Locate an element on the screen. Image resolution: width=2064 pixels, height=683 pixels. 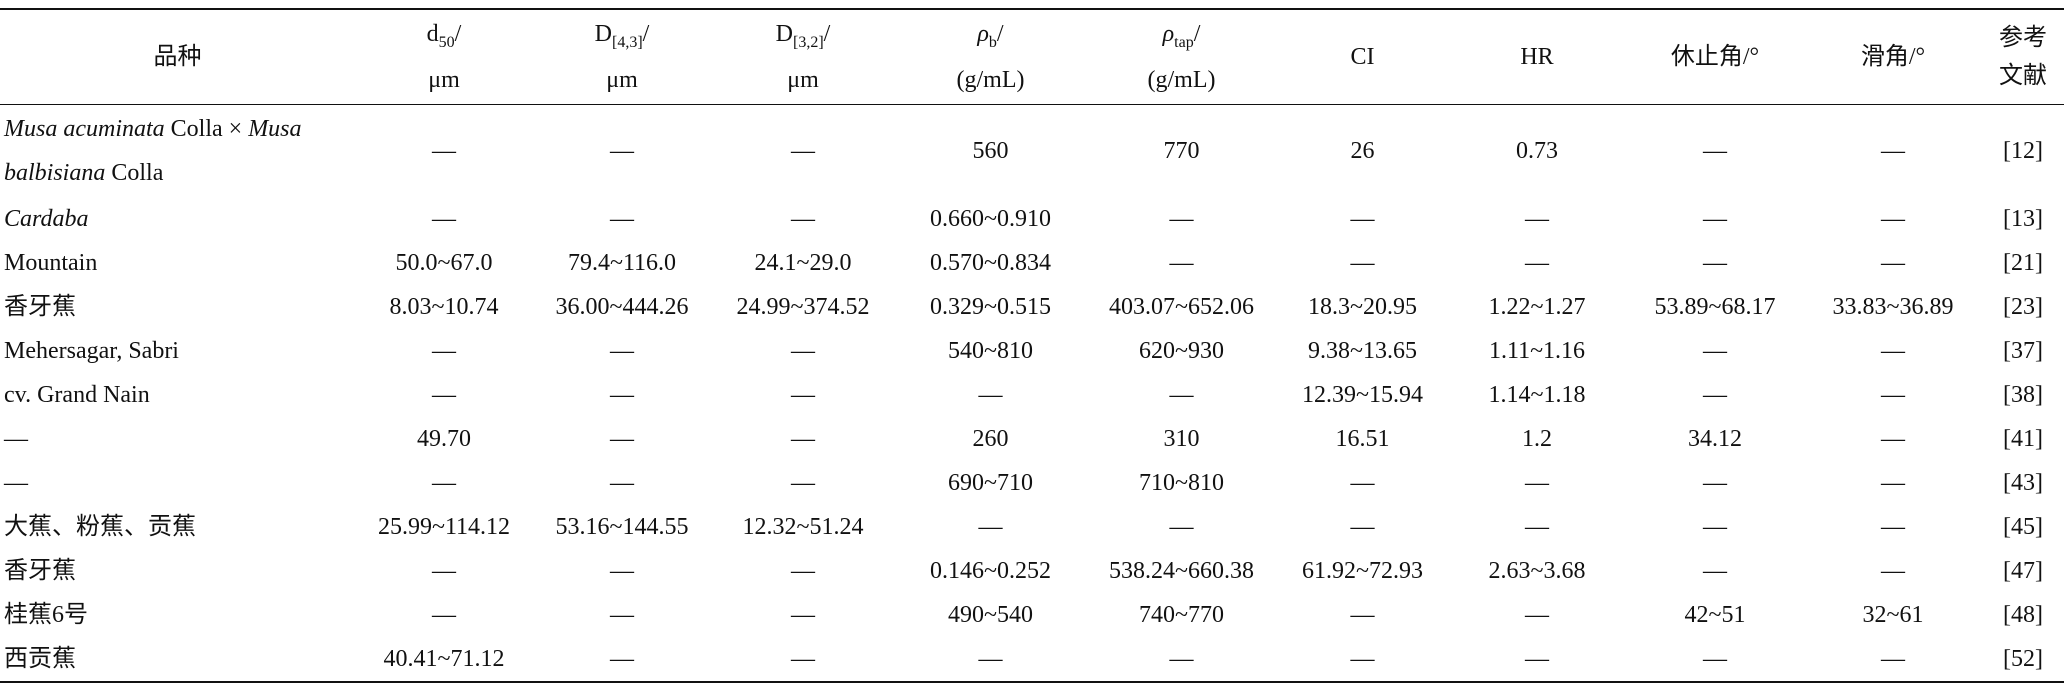
variety-text: Musa balbisiana is located at coordinates (156, 151).